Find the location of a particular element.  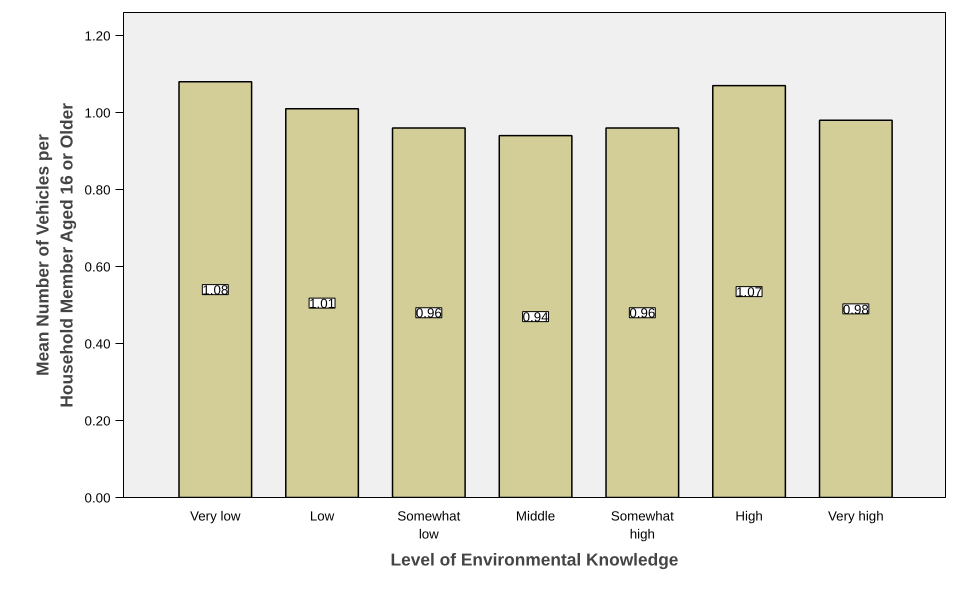

data-label: 1.01 is located at coordinates (322, 304).